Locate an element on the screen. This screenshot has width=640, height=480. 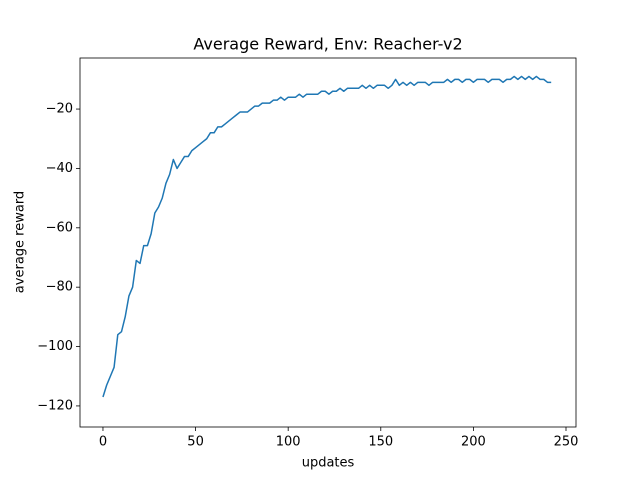
y-tick-label: −60 is located at coordinates (59, 227).